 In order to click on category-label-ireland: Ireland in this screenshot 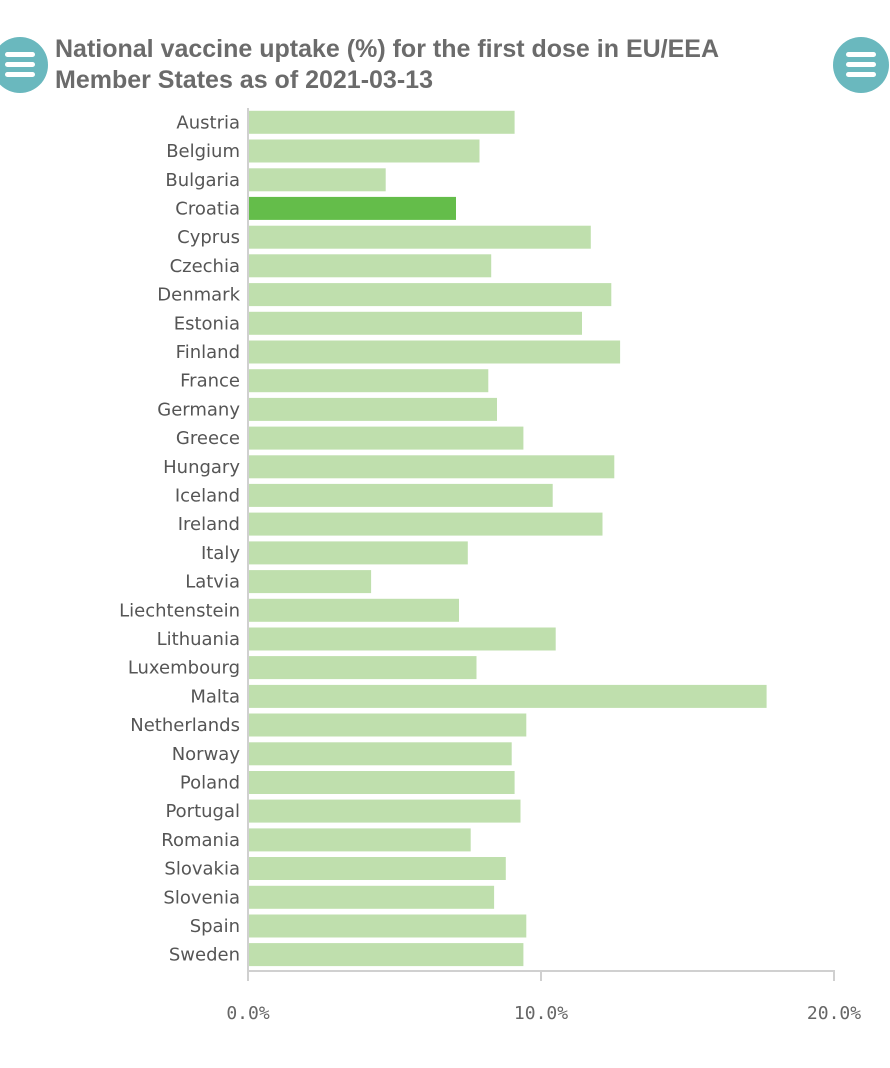, I will do `click(209, 524)`.